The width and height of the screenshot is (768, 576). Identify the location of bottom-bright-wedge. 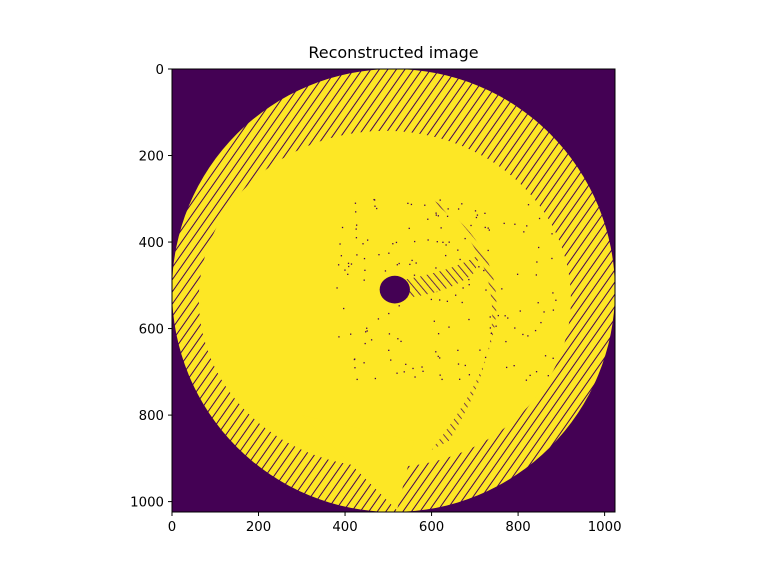
(358, 463).